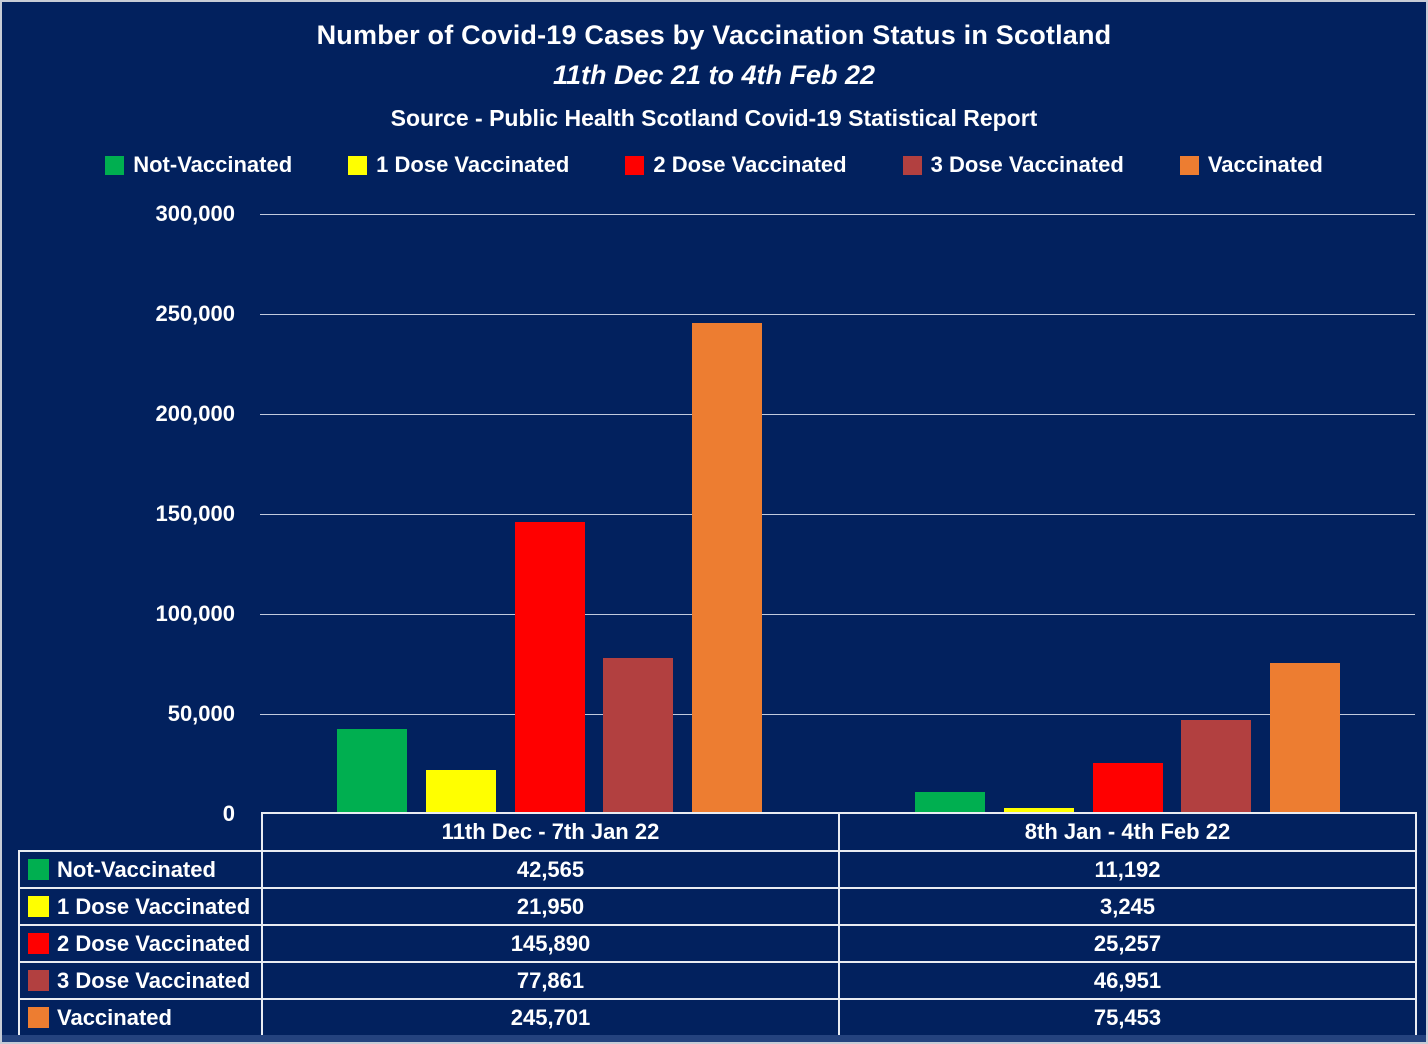 This screenshot has height=1044, width=1428. Describe the element at coordinates (195, 513) in the screenshot. I see `y-axis-tick-150000: 150,000` at that location.